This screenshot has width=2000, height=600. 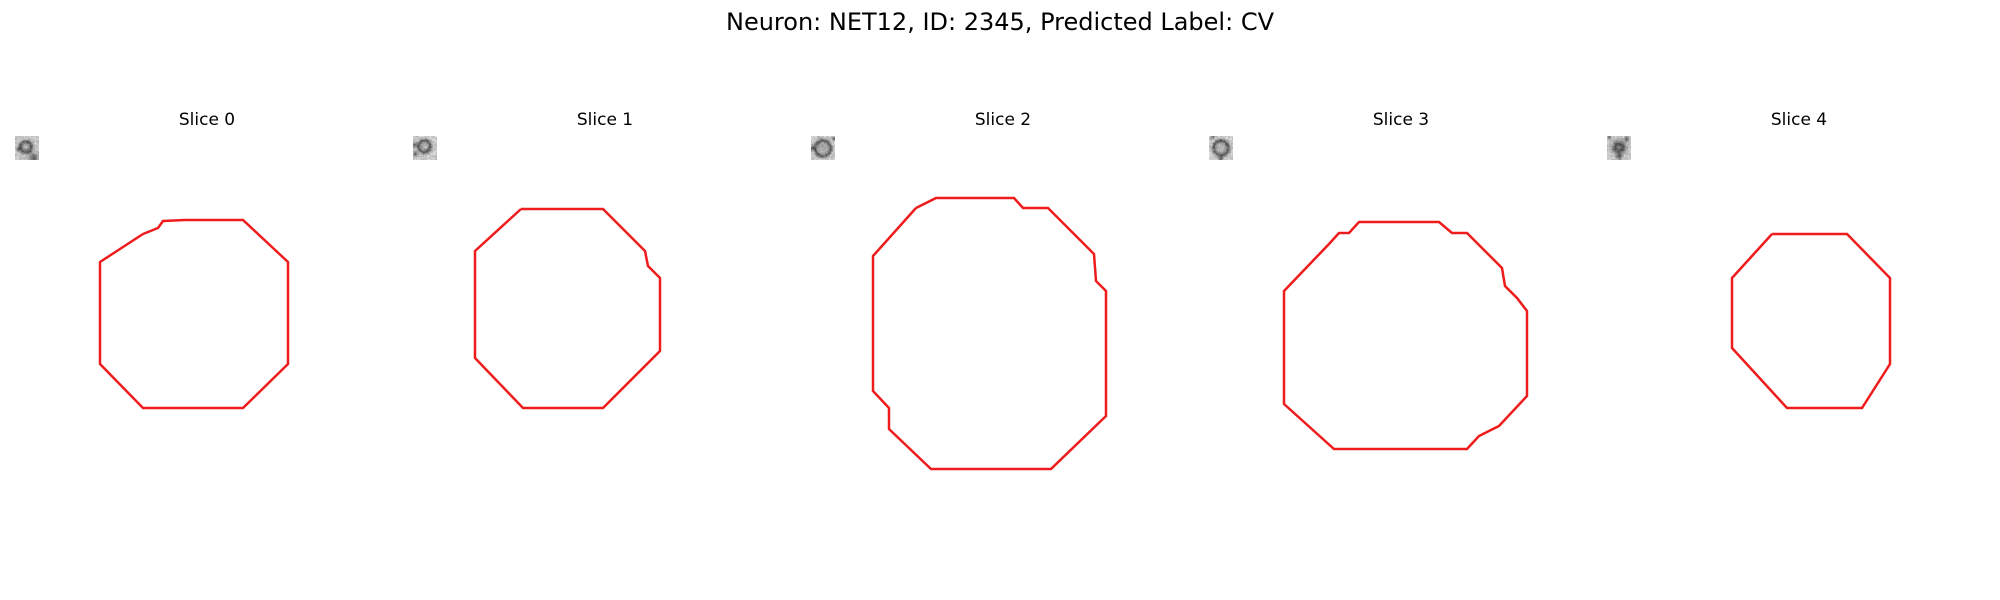 I want to click on slice-title-1: Slice 1, so click(x=605, y=120).